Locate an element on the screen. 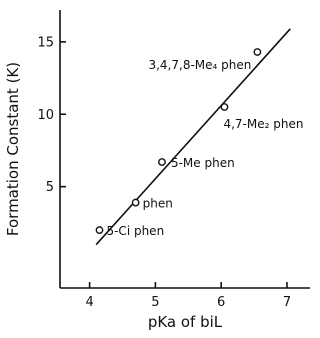 This screenshot has height=338, width=320. x-ticks: 4 5 6 7 is located at coordinates (188, 296).